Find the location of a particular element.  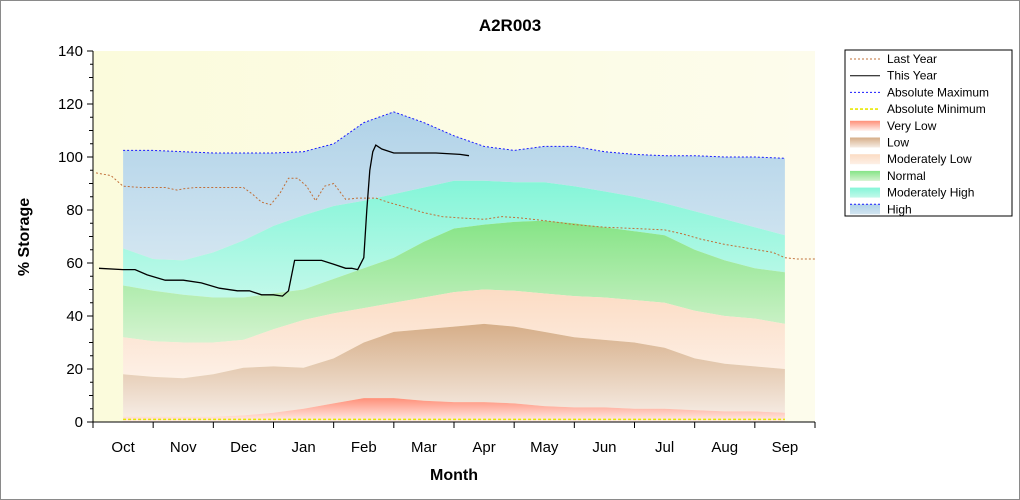

x-tick-label: Jan is located at coordinates (303, 447).